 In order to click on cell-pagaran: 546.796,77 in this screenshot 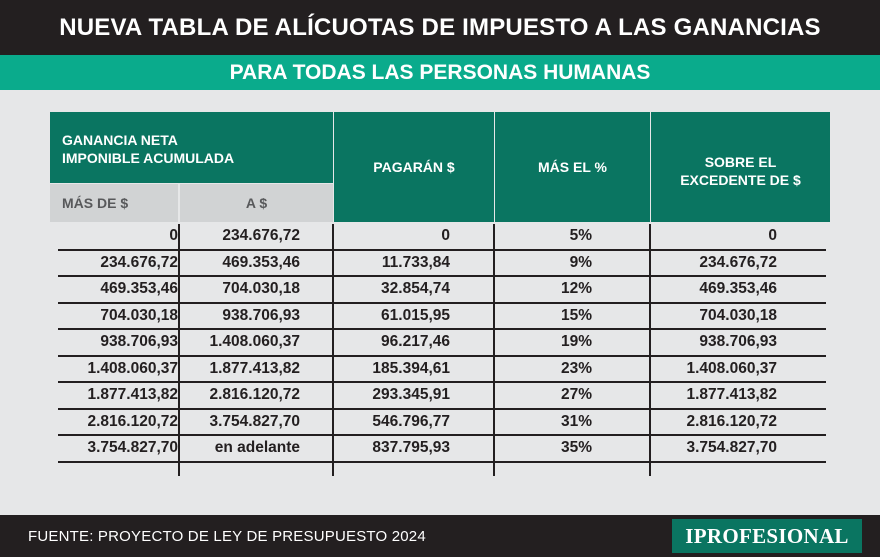, I will do `click(411, 421)`.